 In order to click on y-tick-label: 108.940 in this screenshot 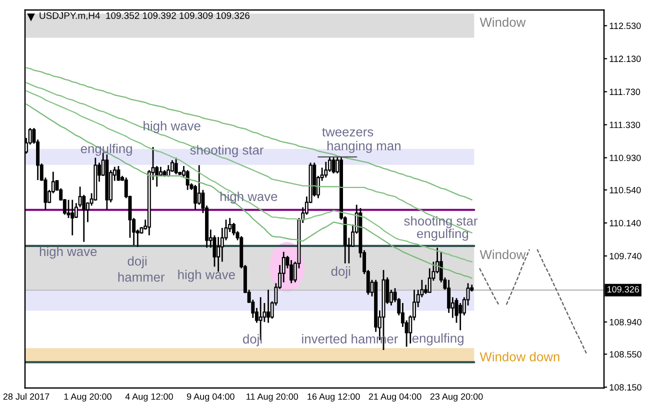, I will do `click(626, 322)`.